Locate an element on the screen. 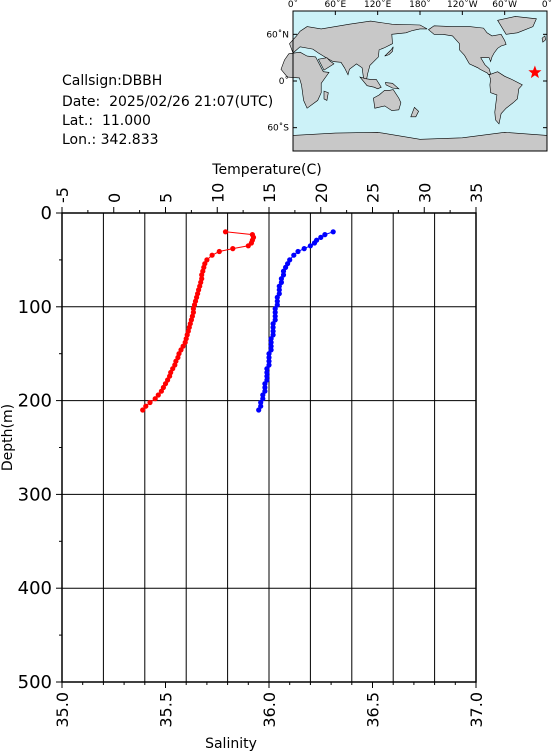 This screenshot has height=751, width=553. map-lon-tick-label: 180˚ is located at coordinates (420, 5).